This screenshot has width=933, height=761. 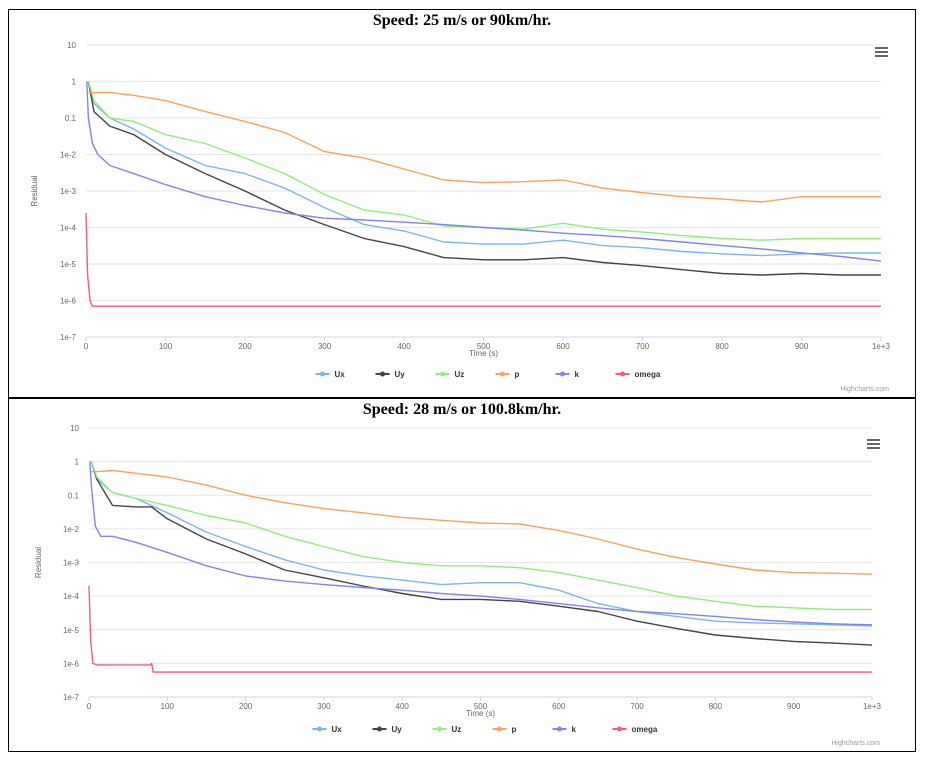 I want to click on y-axis-title: Residual, so click(x=34, y=190).